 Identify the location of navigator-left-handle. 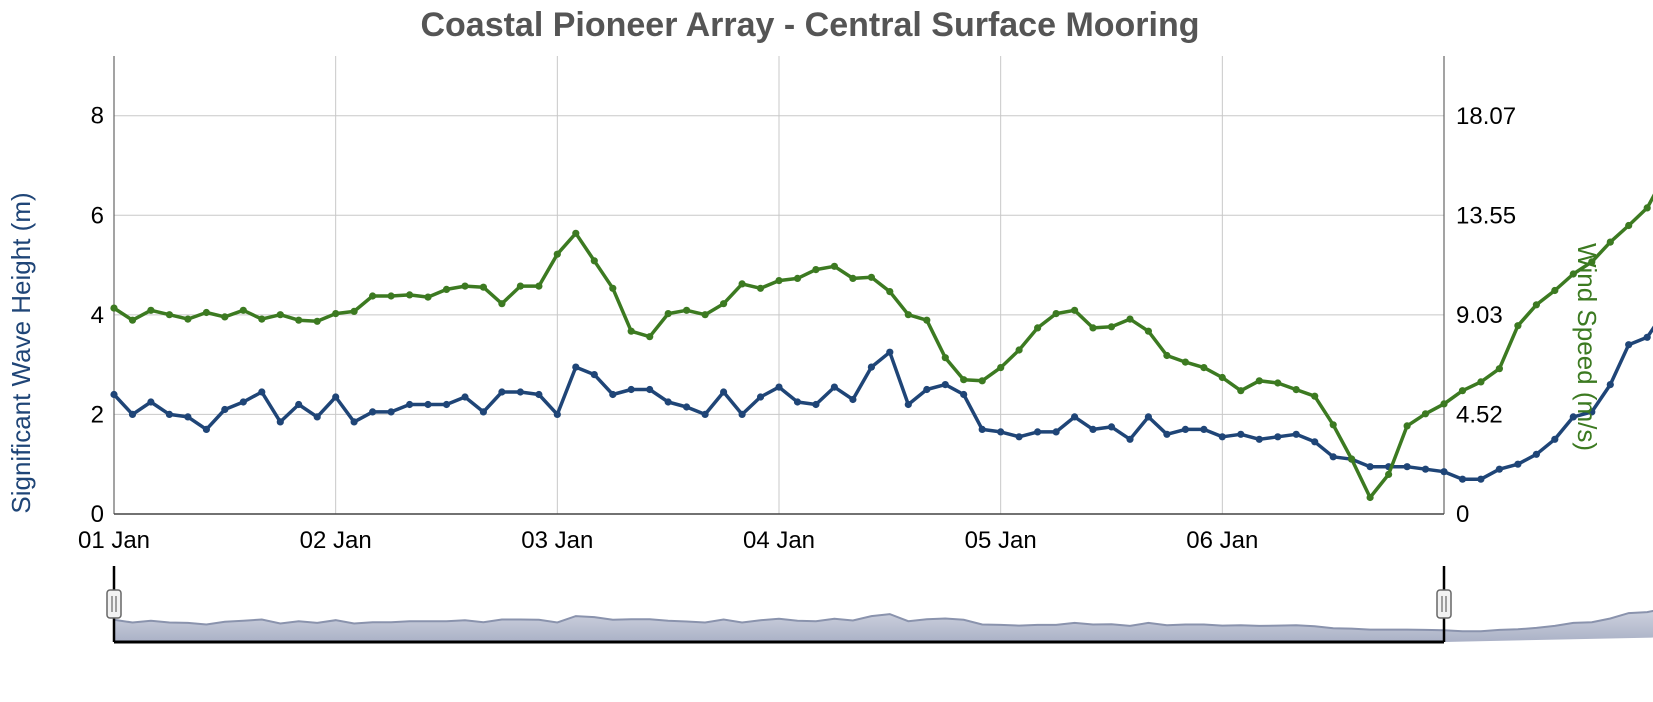
(114, 604).